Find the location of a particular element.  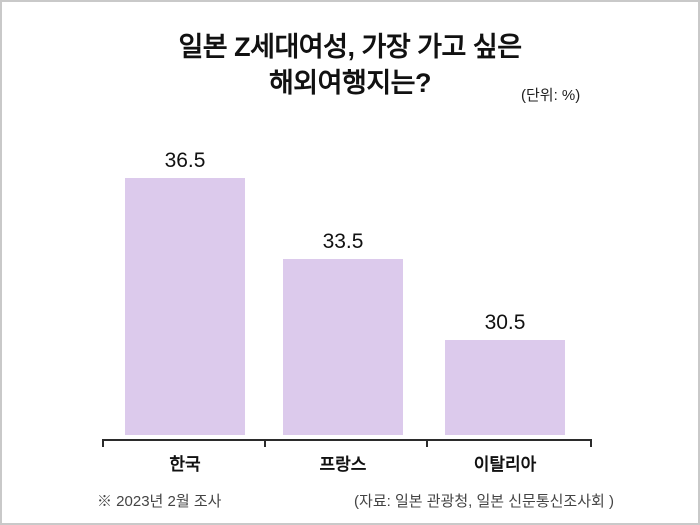

value-label-korea: 36.5 is located at coordinates (185, 160).